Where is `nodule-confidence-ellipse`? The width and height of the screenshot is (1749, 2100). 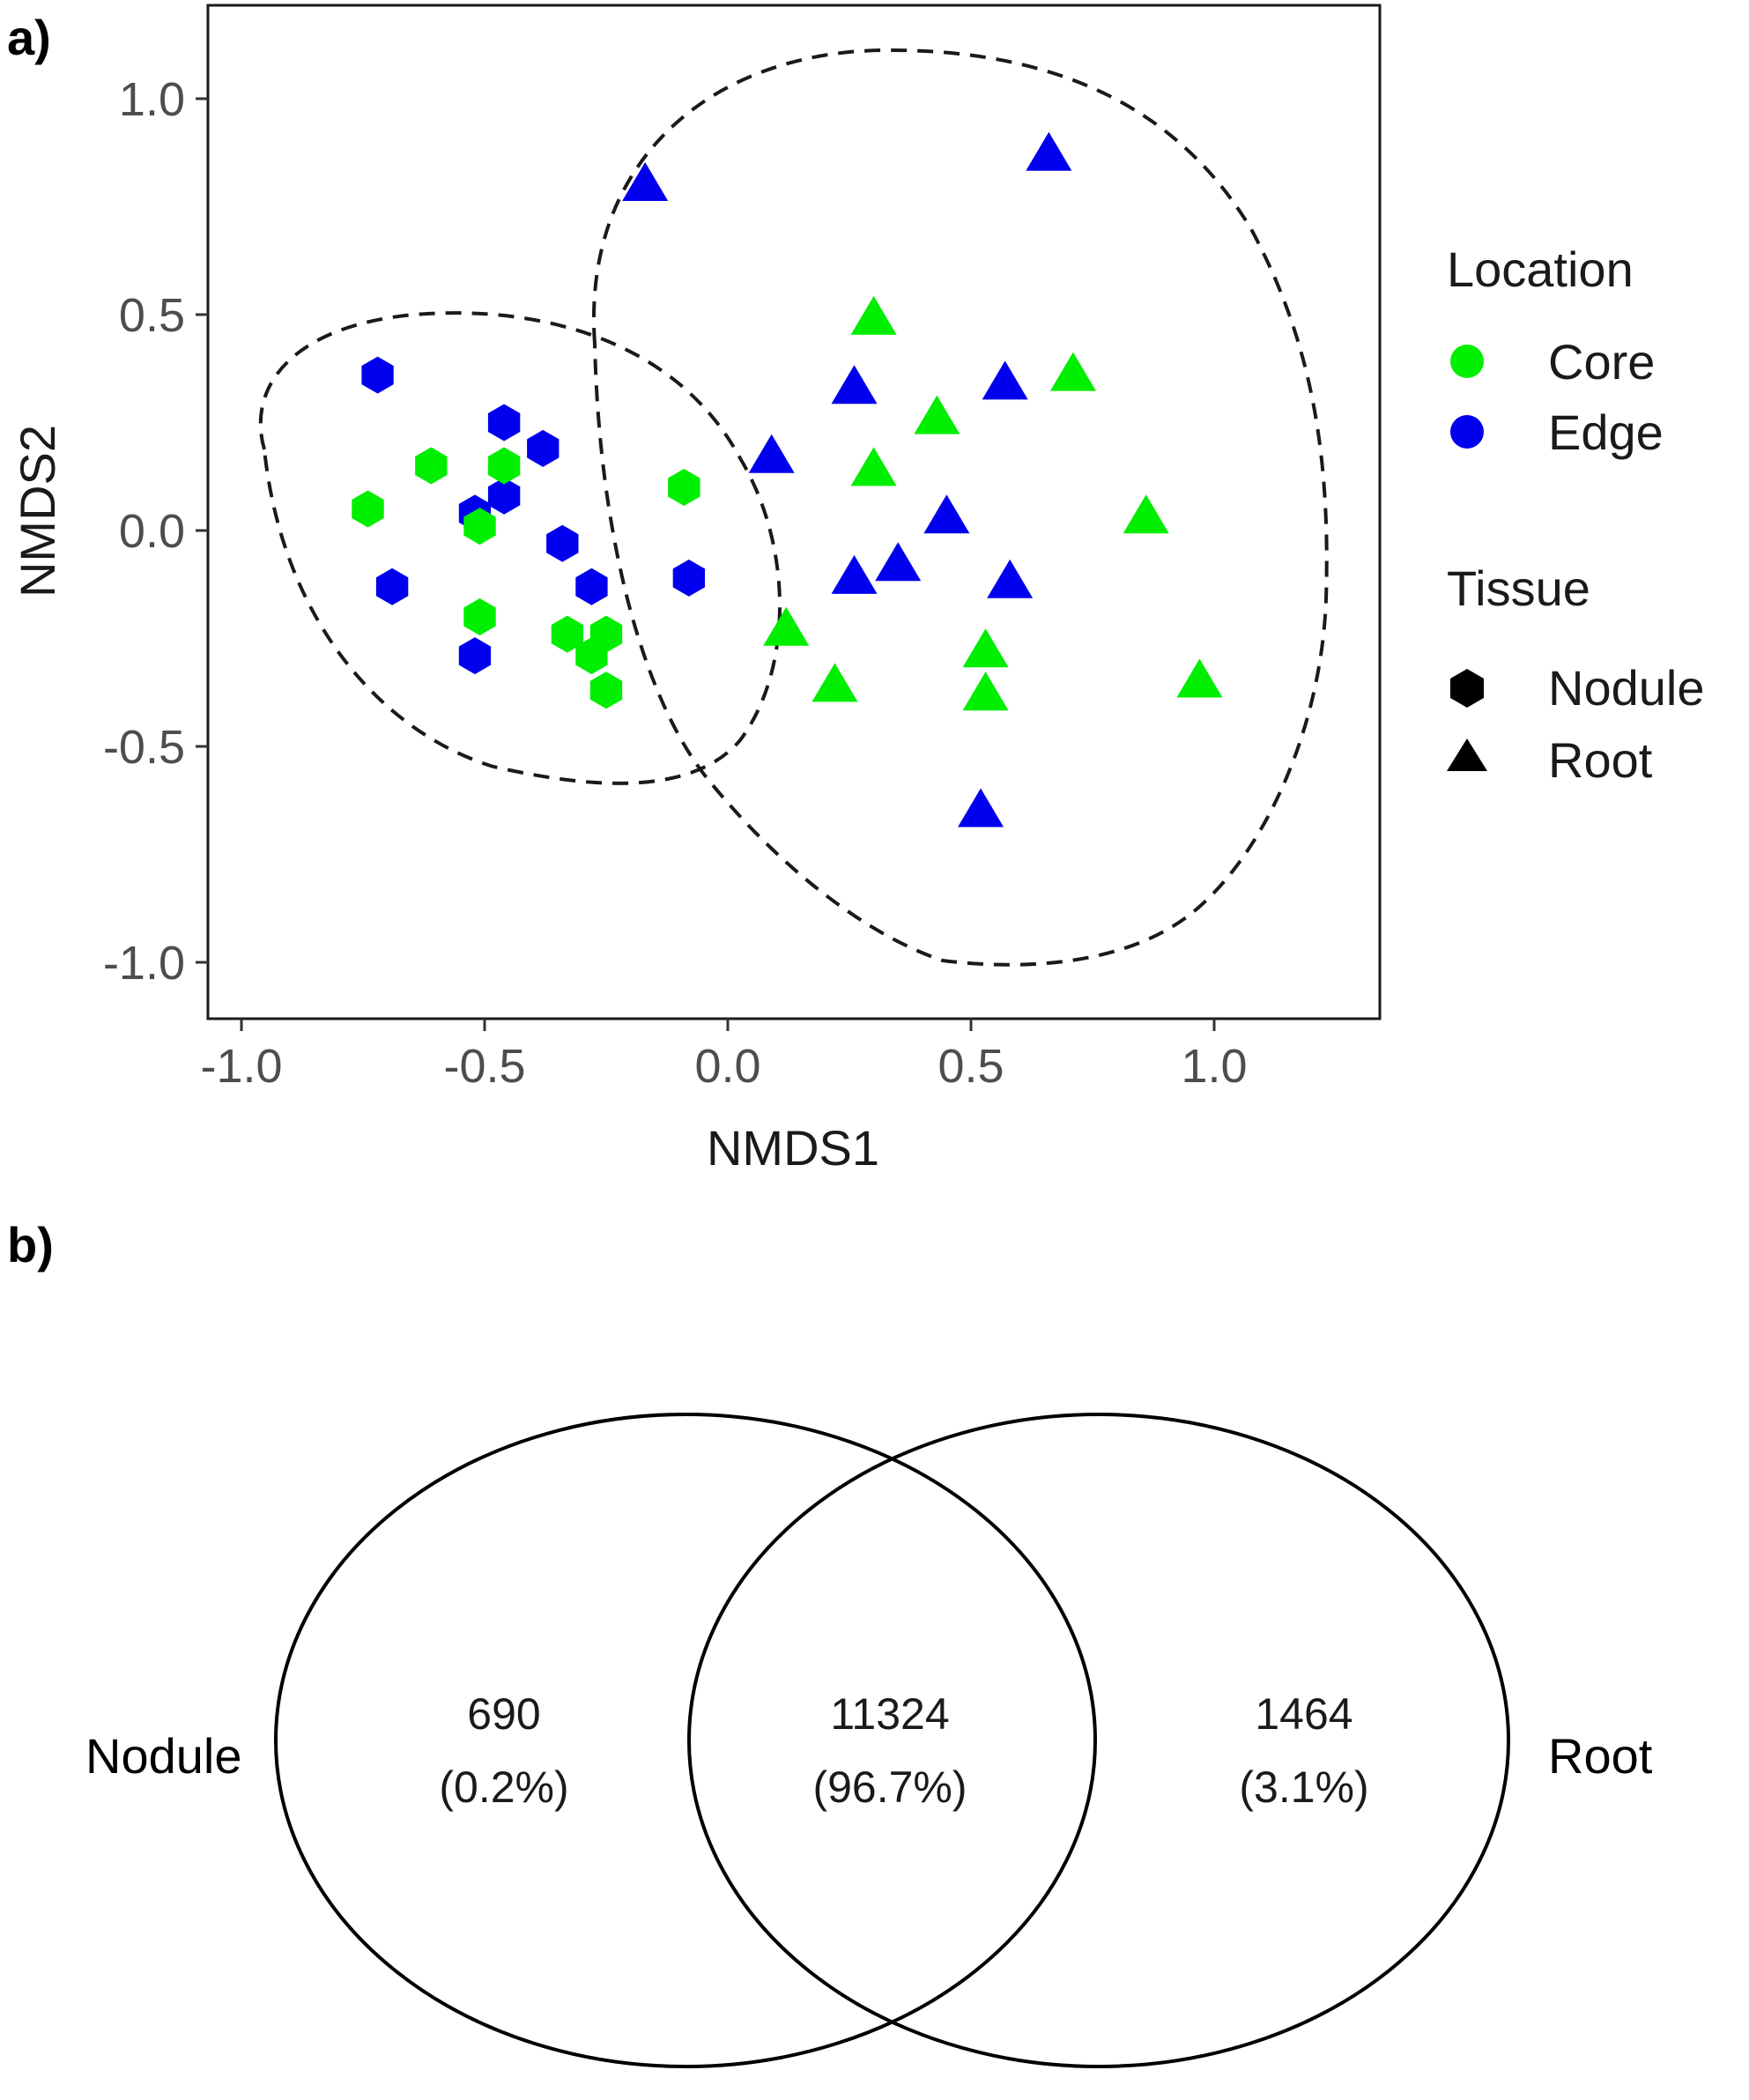
nodule-confidence-ellipse is located at coordinates (520, 548).